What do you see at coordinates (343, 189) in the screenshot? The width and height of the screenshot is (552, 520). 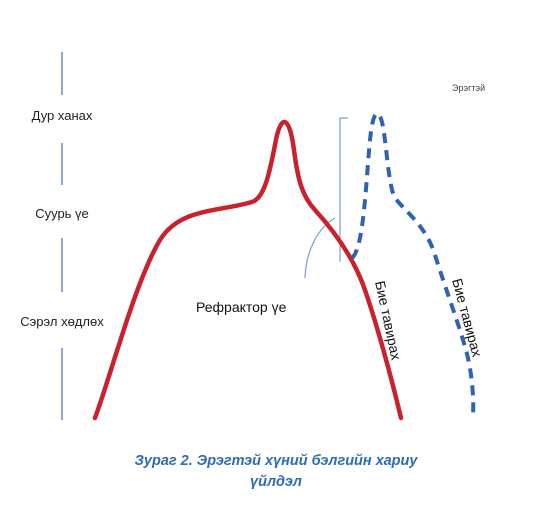 I see `refractory-bracket` at bounding box center [343, 189].